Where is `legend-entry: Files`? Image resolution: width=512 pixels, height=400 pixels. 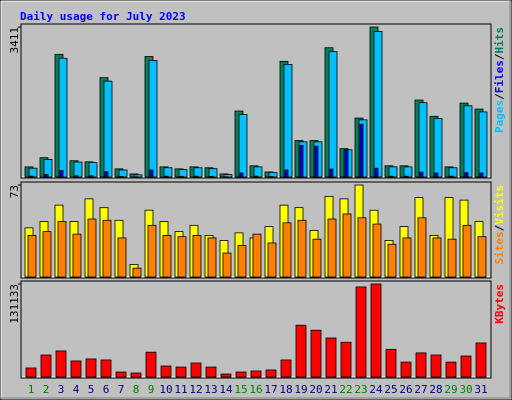 legend-entry: Files is located at coordinates (499, 76).